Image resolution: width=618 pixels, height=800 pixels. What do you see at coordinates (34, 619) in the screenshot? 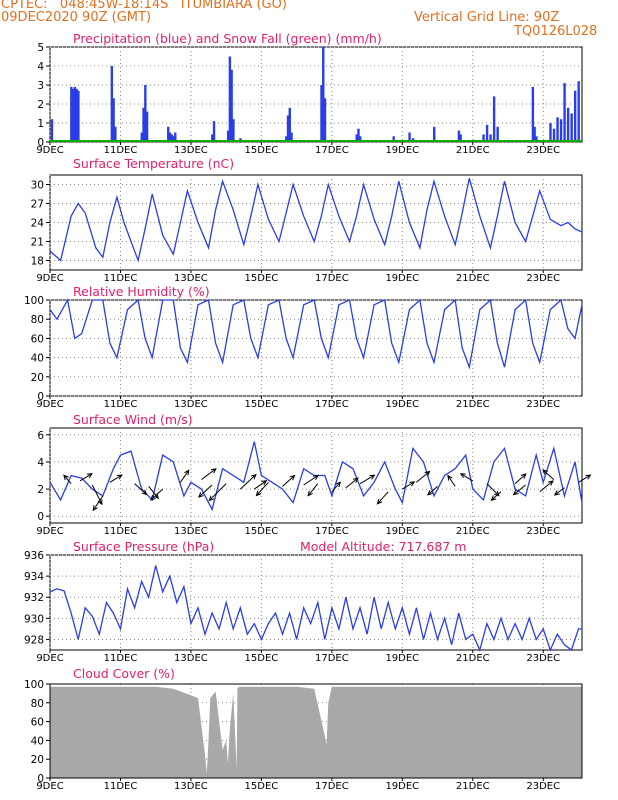
I see `y-tick-label: 930` at bounding box center [34, 619].